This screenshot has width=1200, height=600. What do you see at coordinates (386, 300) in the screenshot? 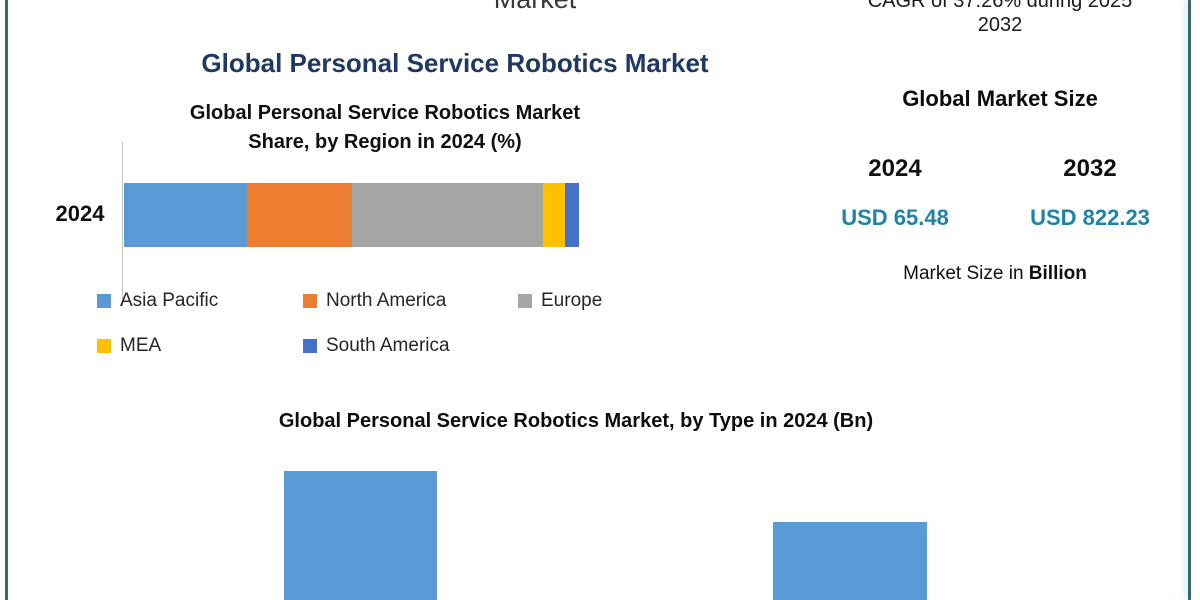
I see `legend-label-north-america: North America` at bounding box center [386, 300].